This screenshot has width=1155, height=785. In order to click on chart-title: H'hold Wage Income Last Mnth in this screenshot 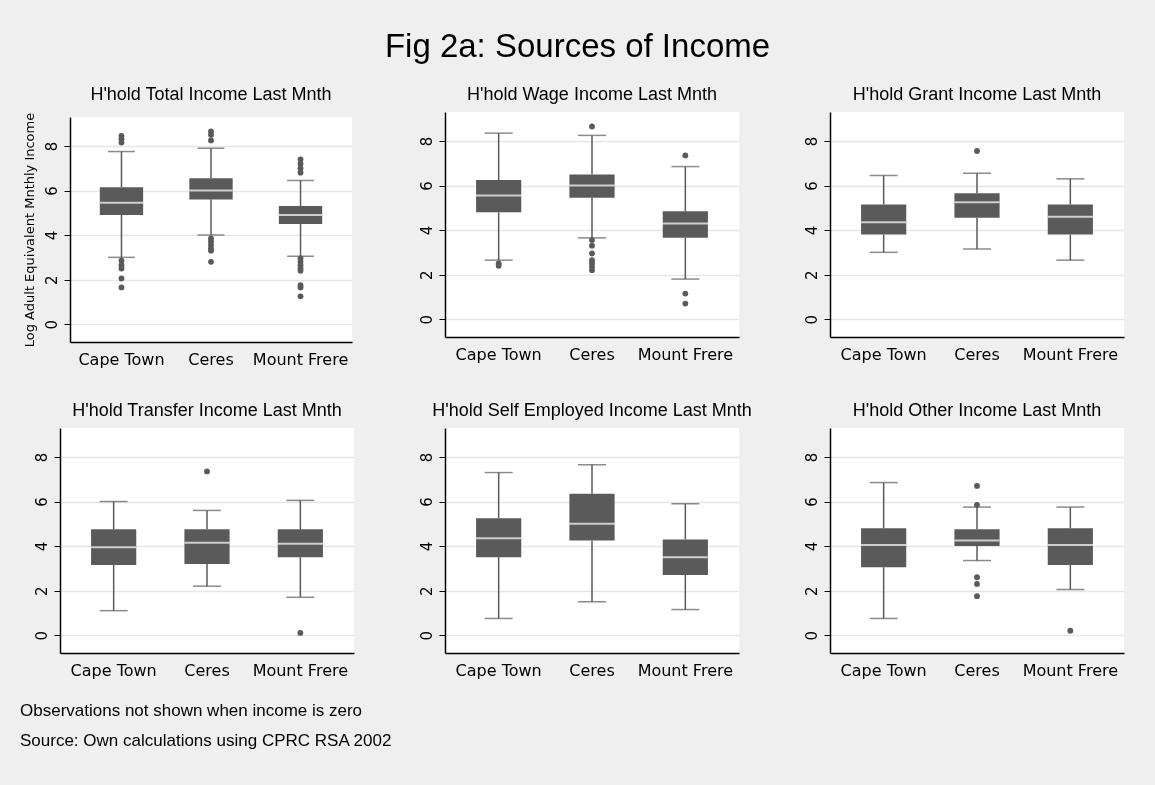, I will do `click(592, 94)`.